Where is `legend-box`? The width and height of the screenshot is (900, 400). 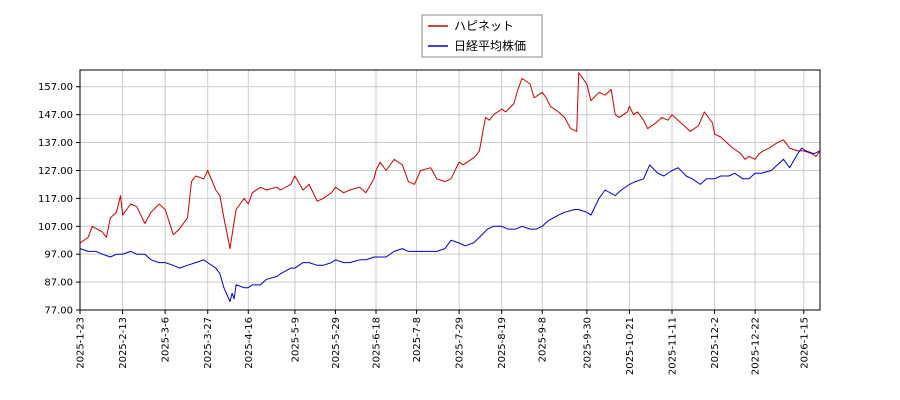 legend-box is located at coordinates (482, 36).